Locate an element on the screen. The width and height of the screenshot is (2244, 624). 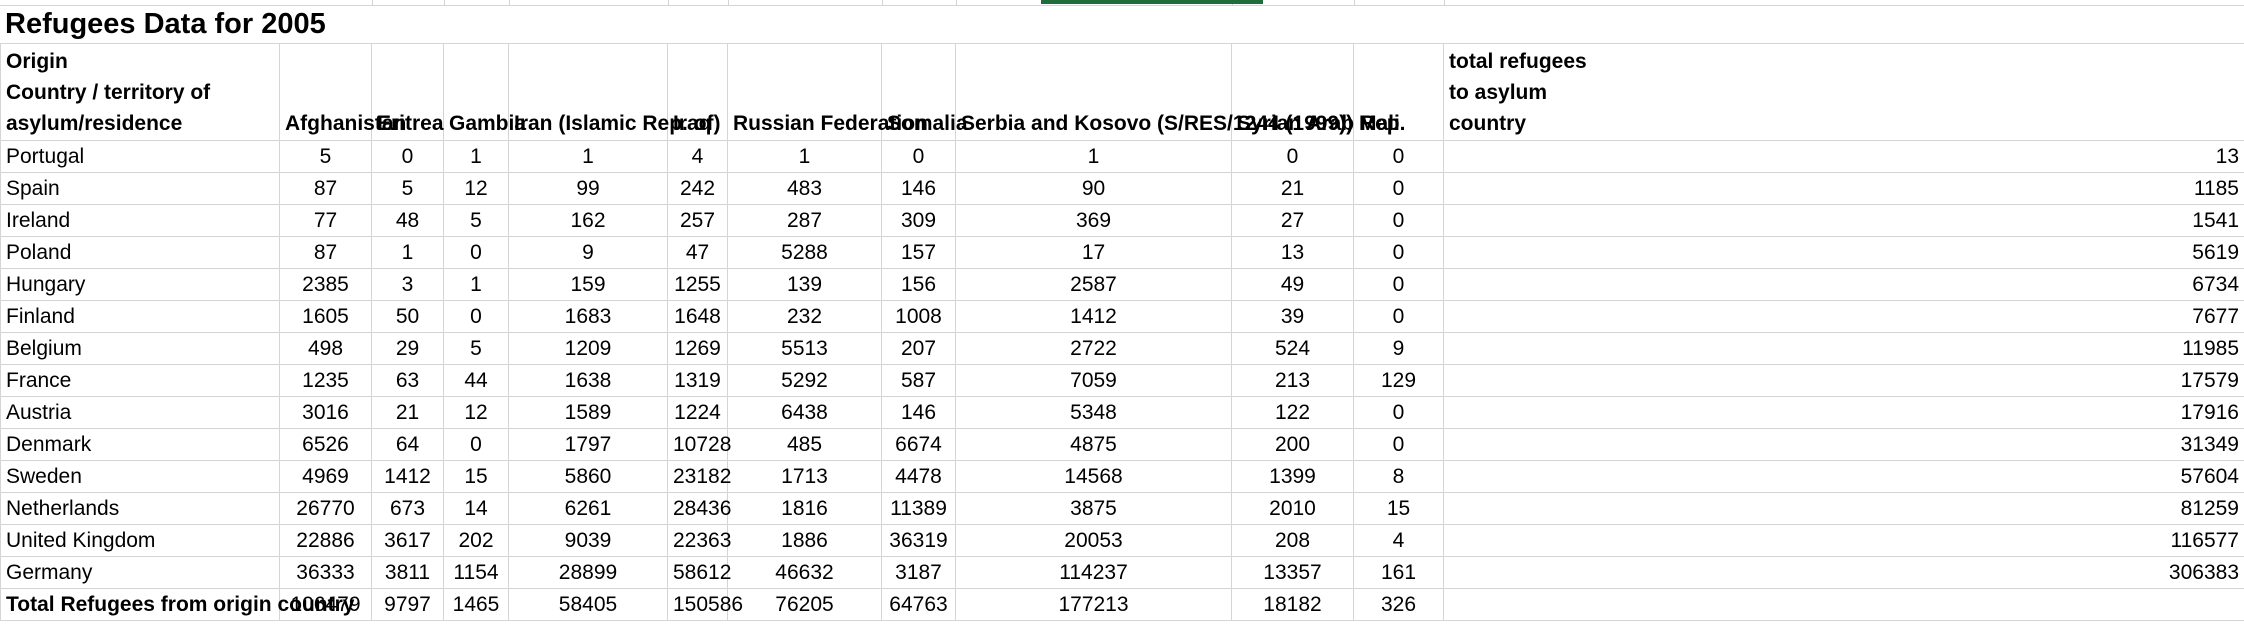
data-cell: 2010 is located at coordinates (1292, 508).